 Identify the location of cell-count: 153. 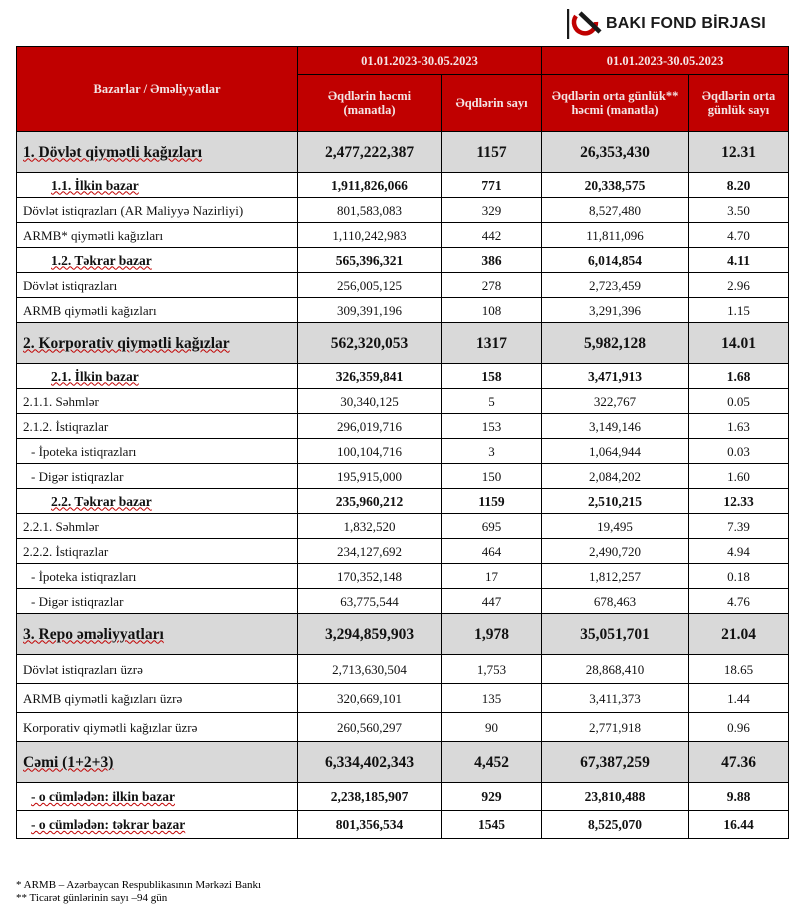
(491, 426).